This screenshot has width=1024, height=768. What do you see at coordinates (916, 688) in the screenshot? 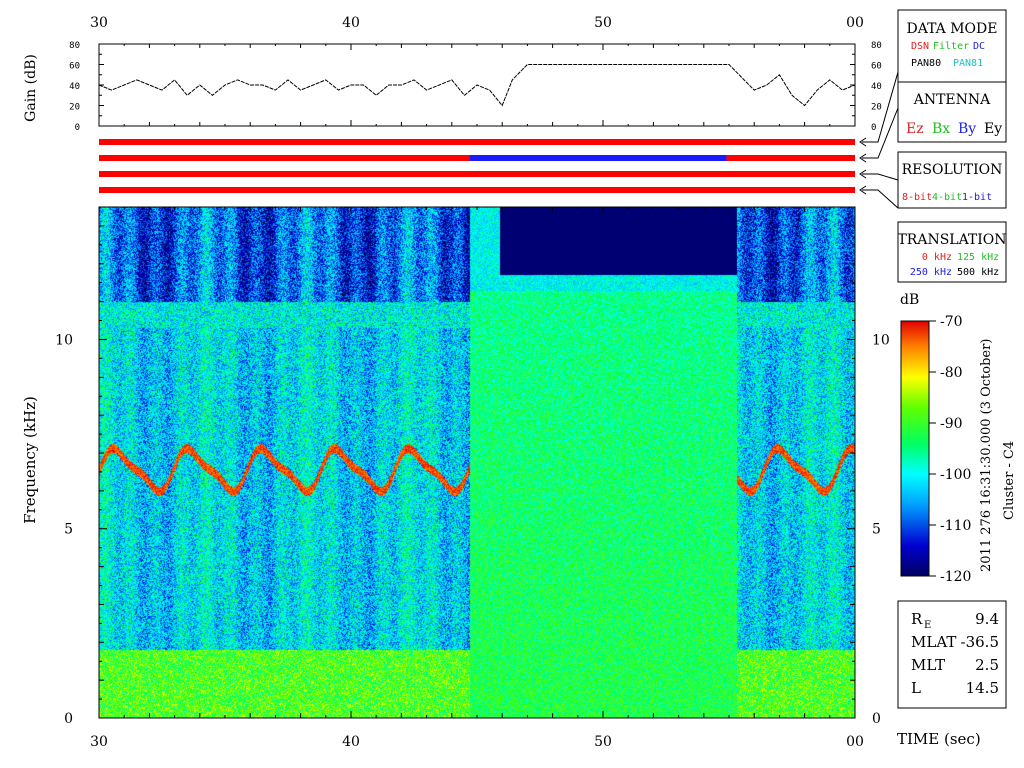
I see `orbit-label: L` at bounding box center [916, 688].